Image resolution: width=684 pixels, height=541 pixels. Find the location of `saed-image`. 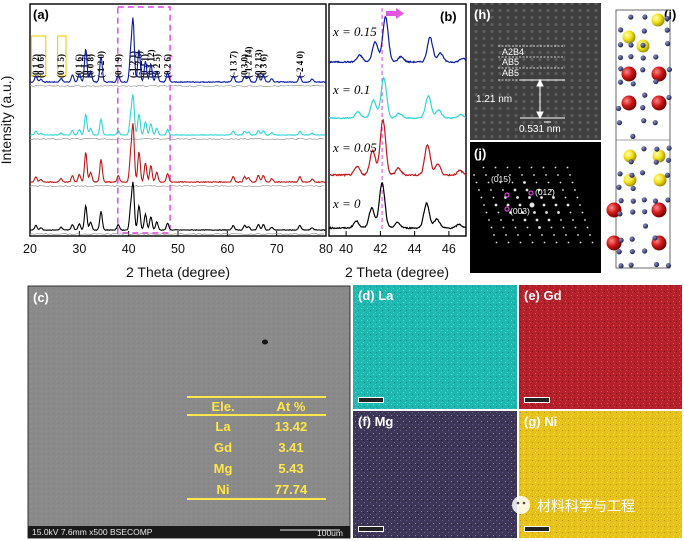

saed-image is located at coordinates (535, 207).